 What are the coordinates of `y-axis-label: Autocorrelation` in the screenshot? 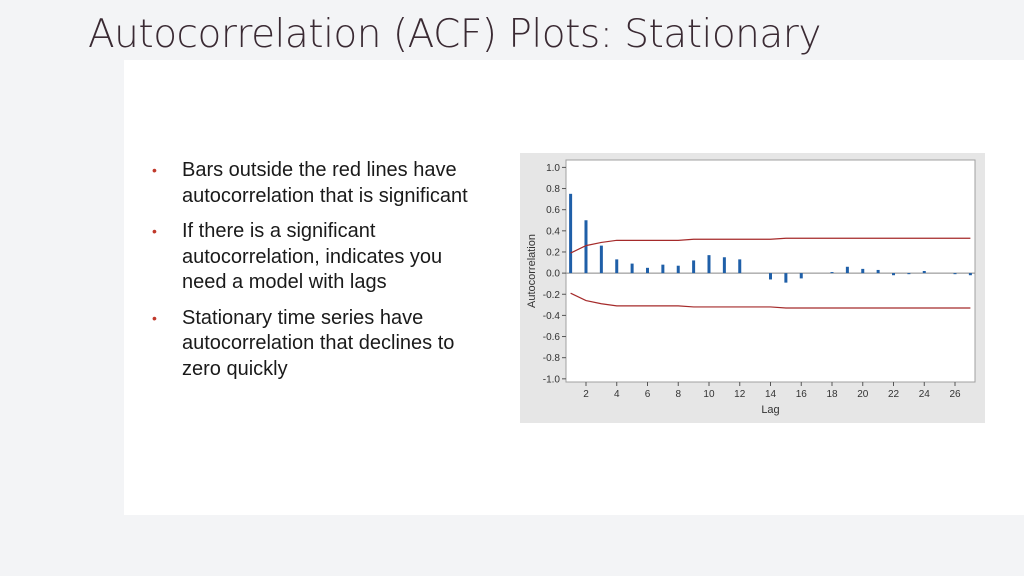 It's located at (532, 271).